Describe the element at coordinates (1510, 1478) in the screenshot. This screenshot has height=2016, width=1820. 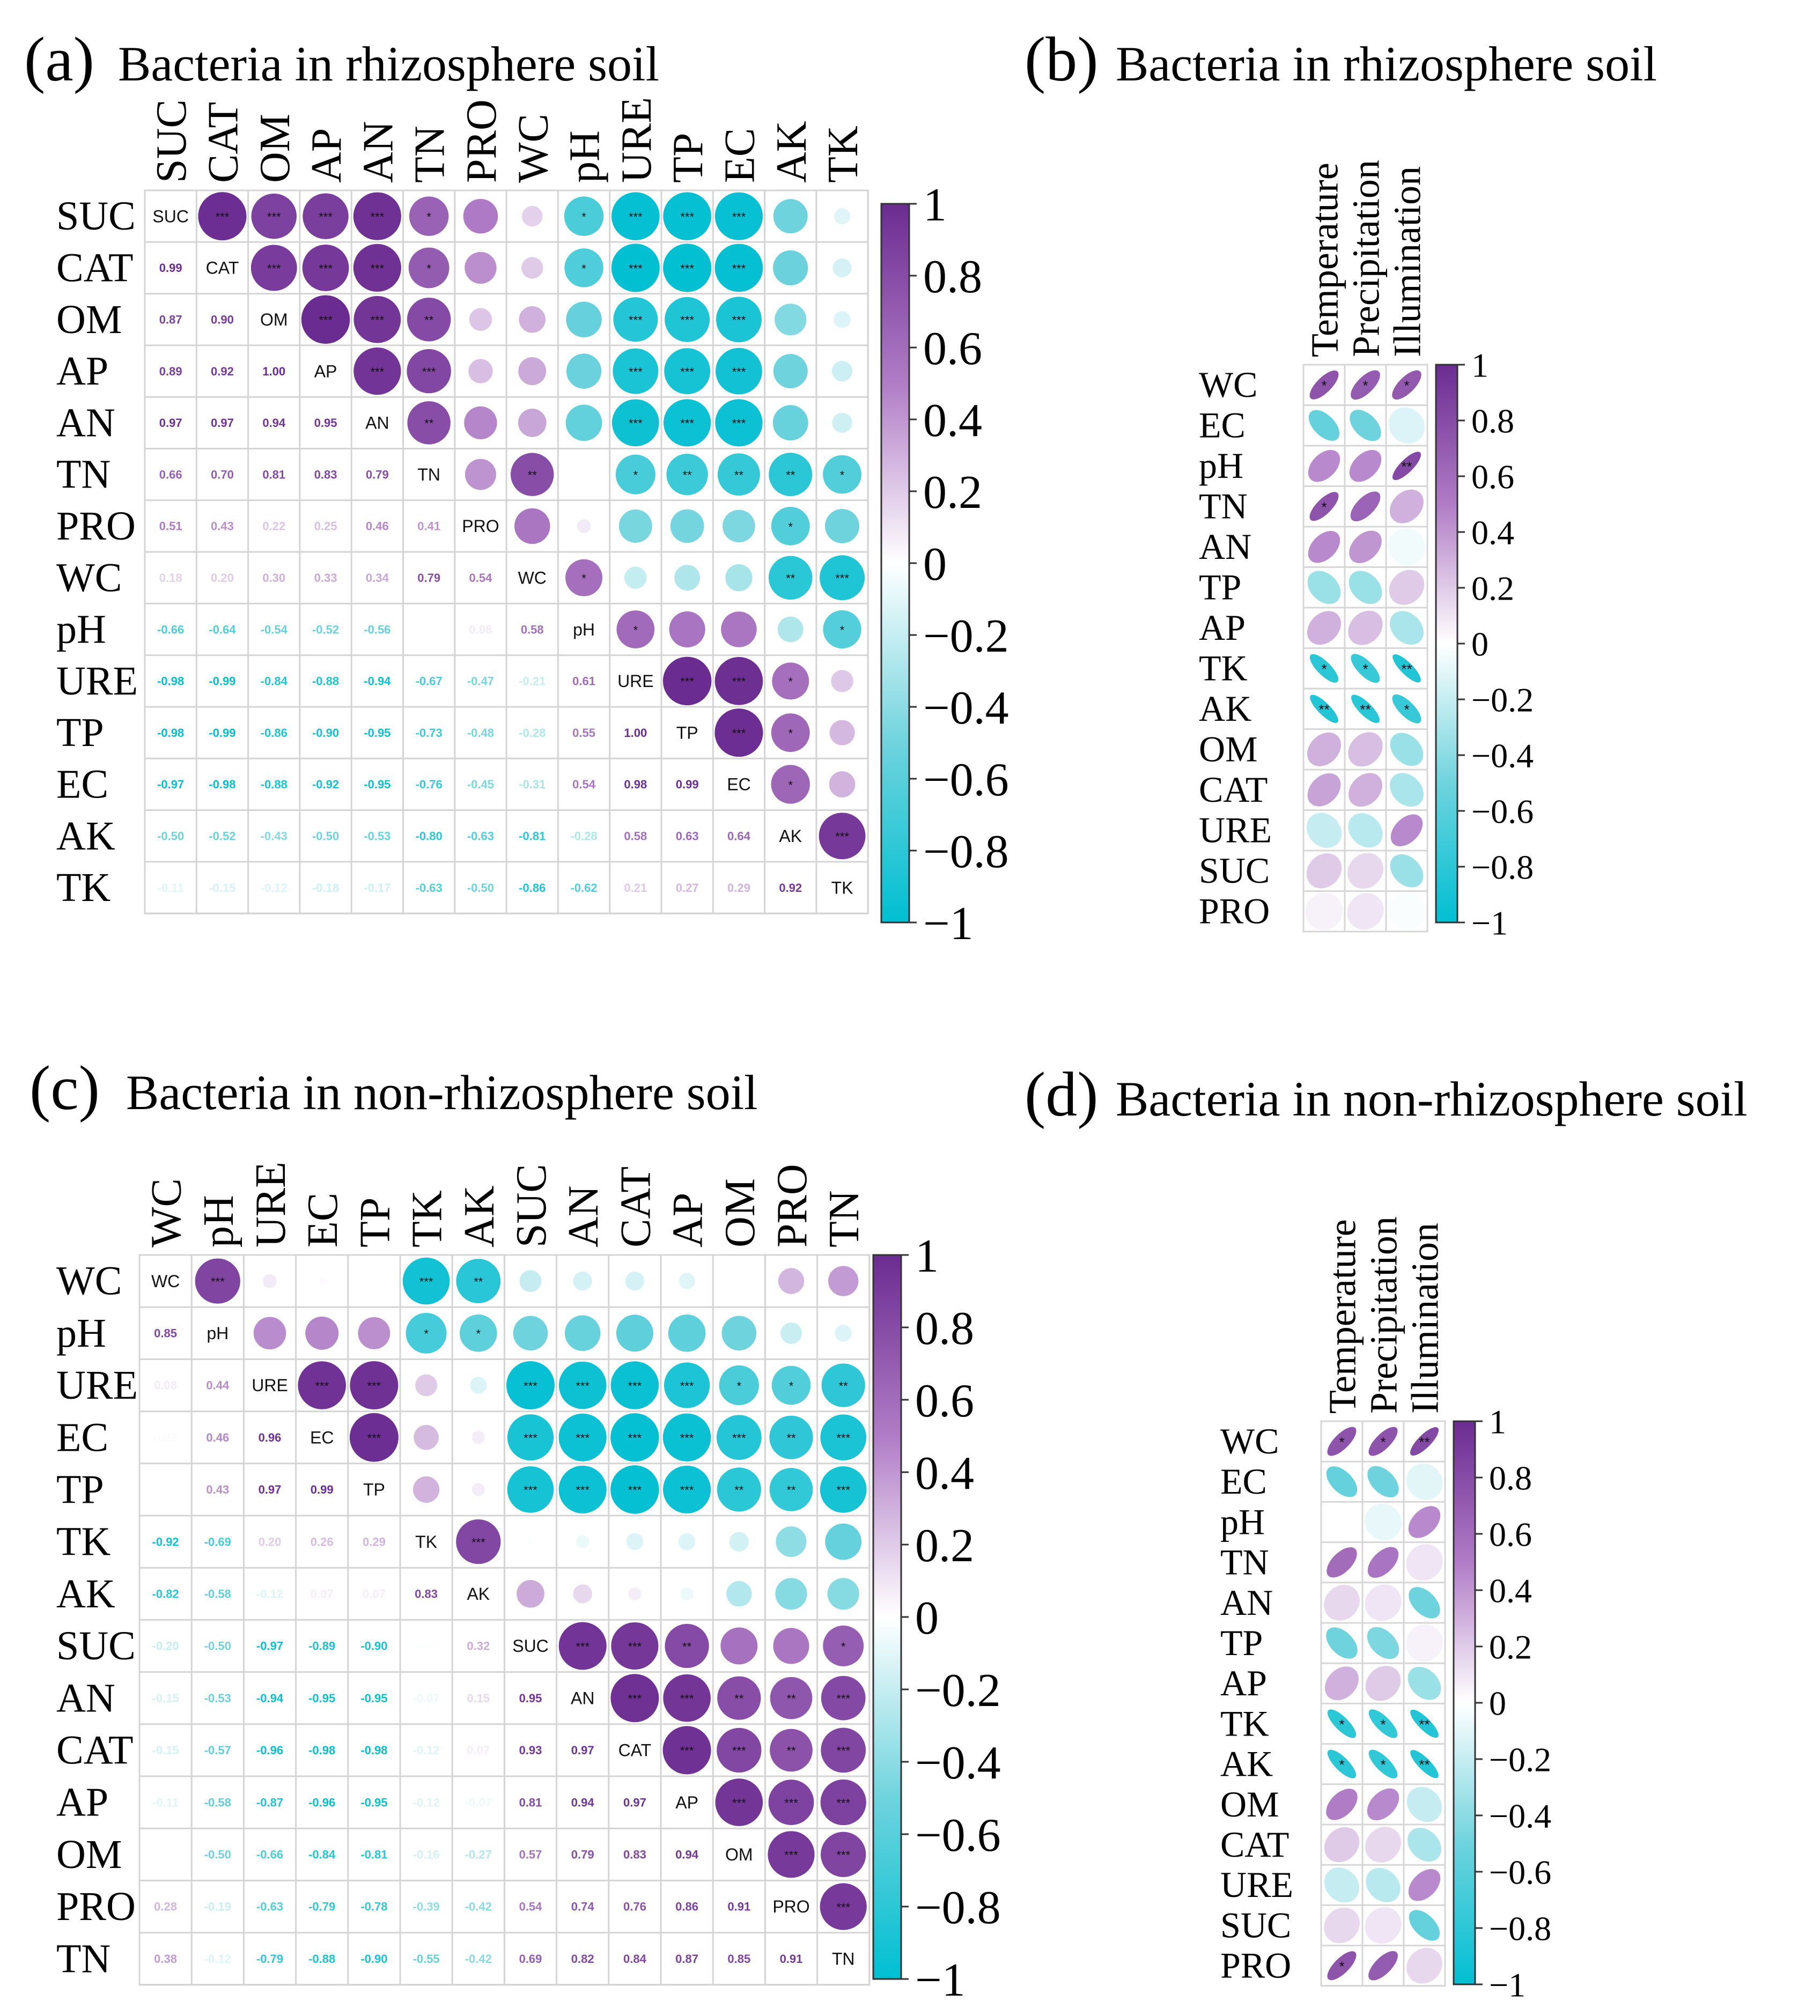
I see `colorbar-tick-label: 0.8` at that location.